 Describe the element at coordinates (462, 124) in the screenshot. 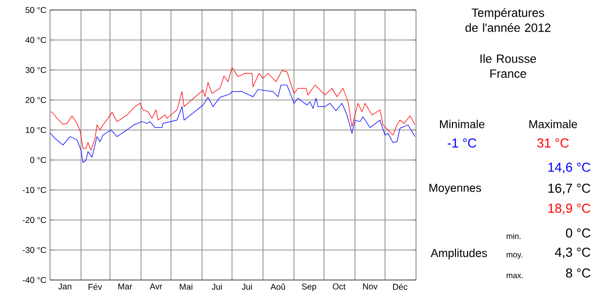

I see `text: Minimale` at that location.